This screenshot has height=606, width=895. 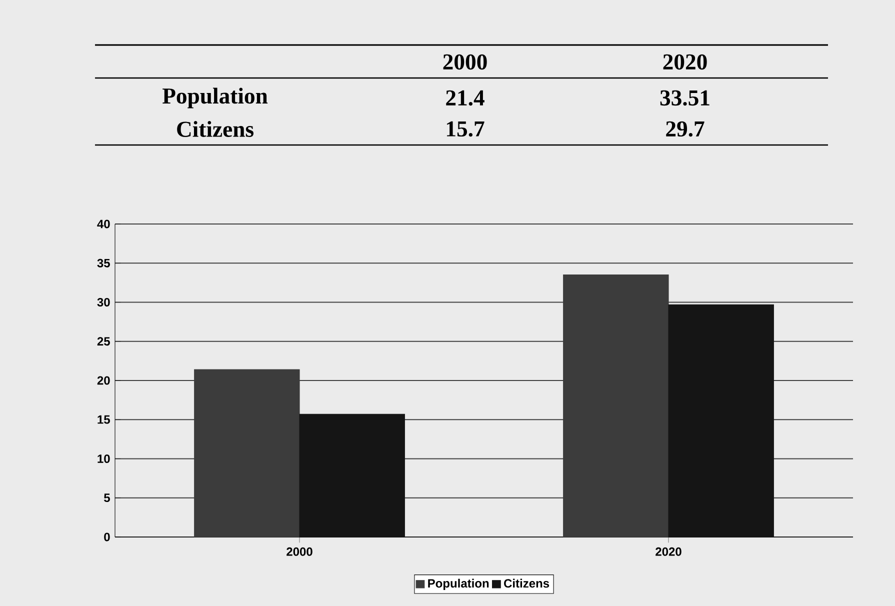 I want to click on text: Citizens, so click(x=215, y=129).